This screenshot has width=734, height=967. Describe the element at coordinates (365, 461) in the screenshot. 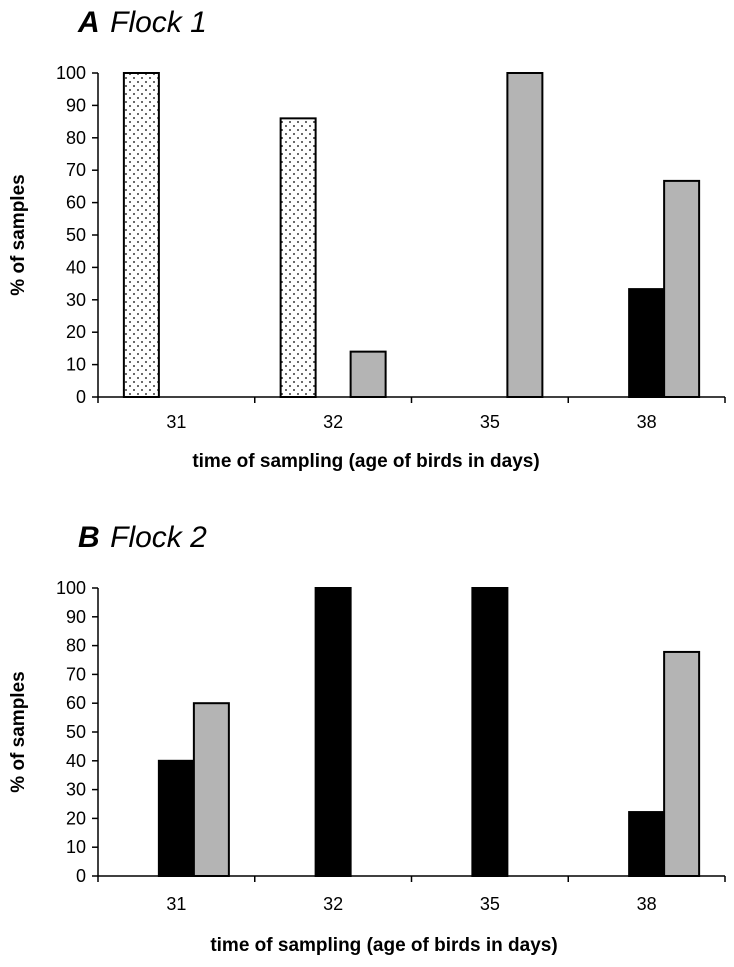

I see `panel-a-x-axis-title: time of sampling (age of birds in days)` at that location.